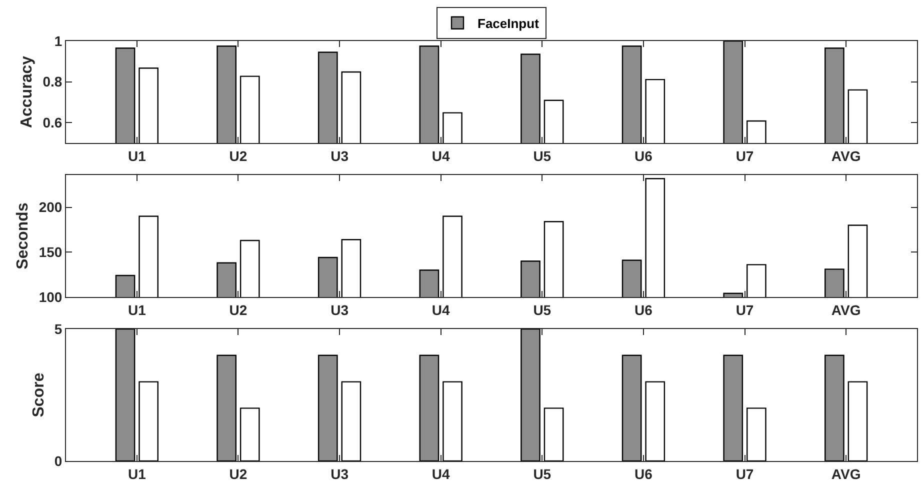 This screenshot has height=483, width=924. I want to click on y-tick-label: 0.6, so click(52, 122).